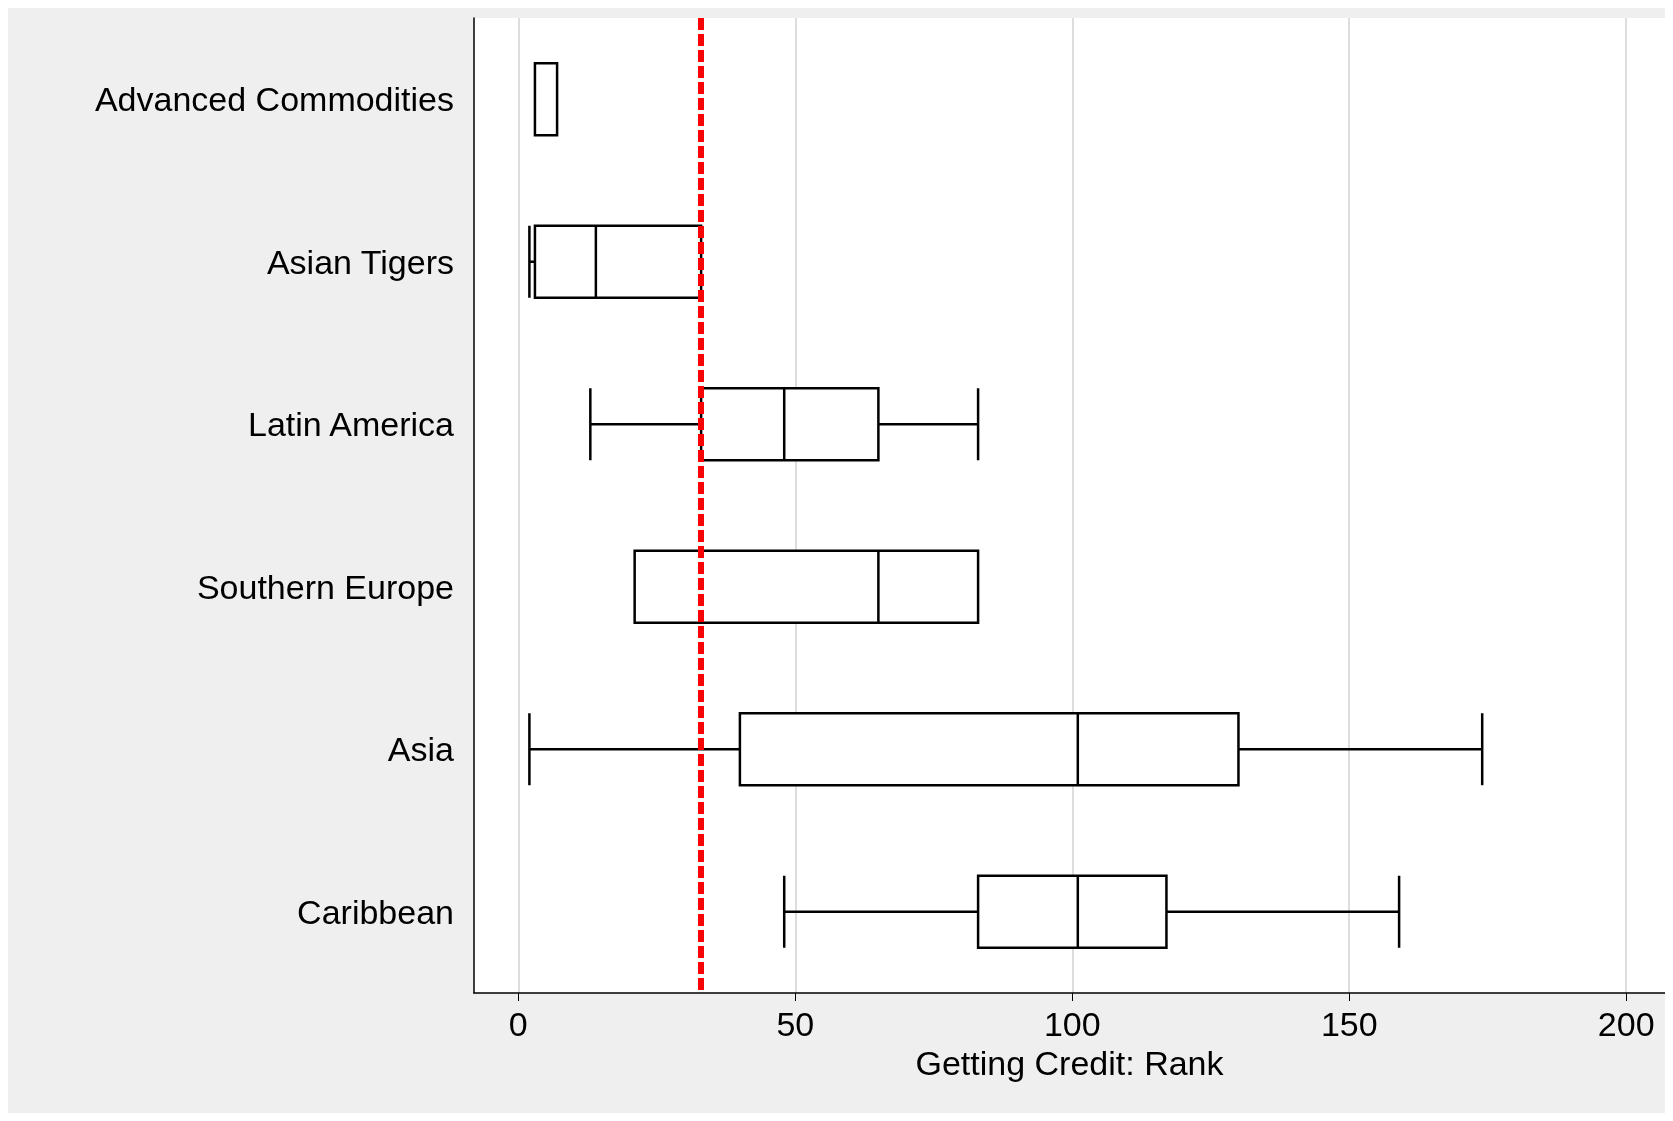 The height and width of the screenshot is (1121, 1673). Describe the element at coordinates (360, 261) in the screenshot. I see `y-tick-label: Asian Tigers` at that location.